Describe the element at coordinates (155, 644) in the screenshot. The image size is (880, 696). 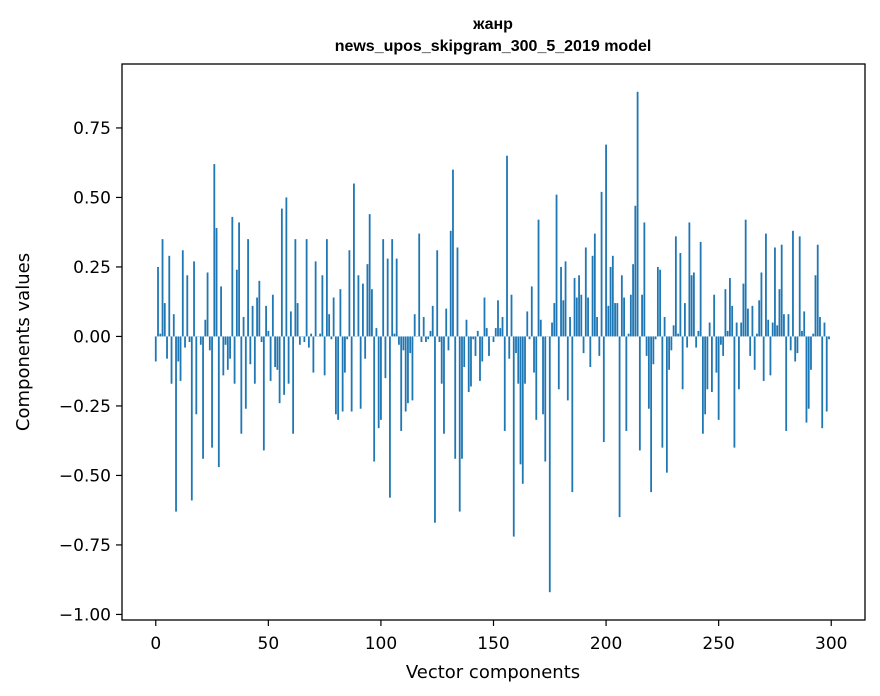
I see `x-tick-label: 0` at that location.